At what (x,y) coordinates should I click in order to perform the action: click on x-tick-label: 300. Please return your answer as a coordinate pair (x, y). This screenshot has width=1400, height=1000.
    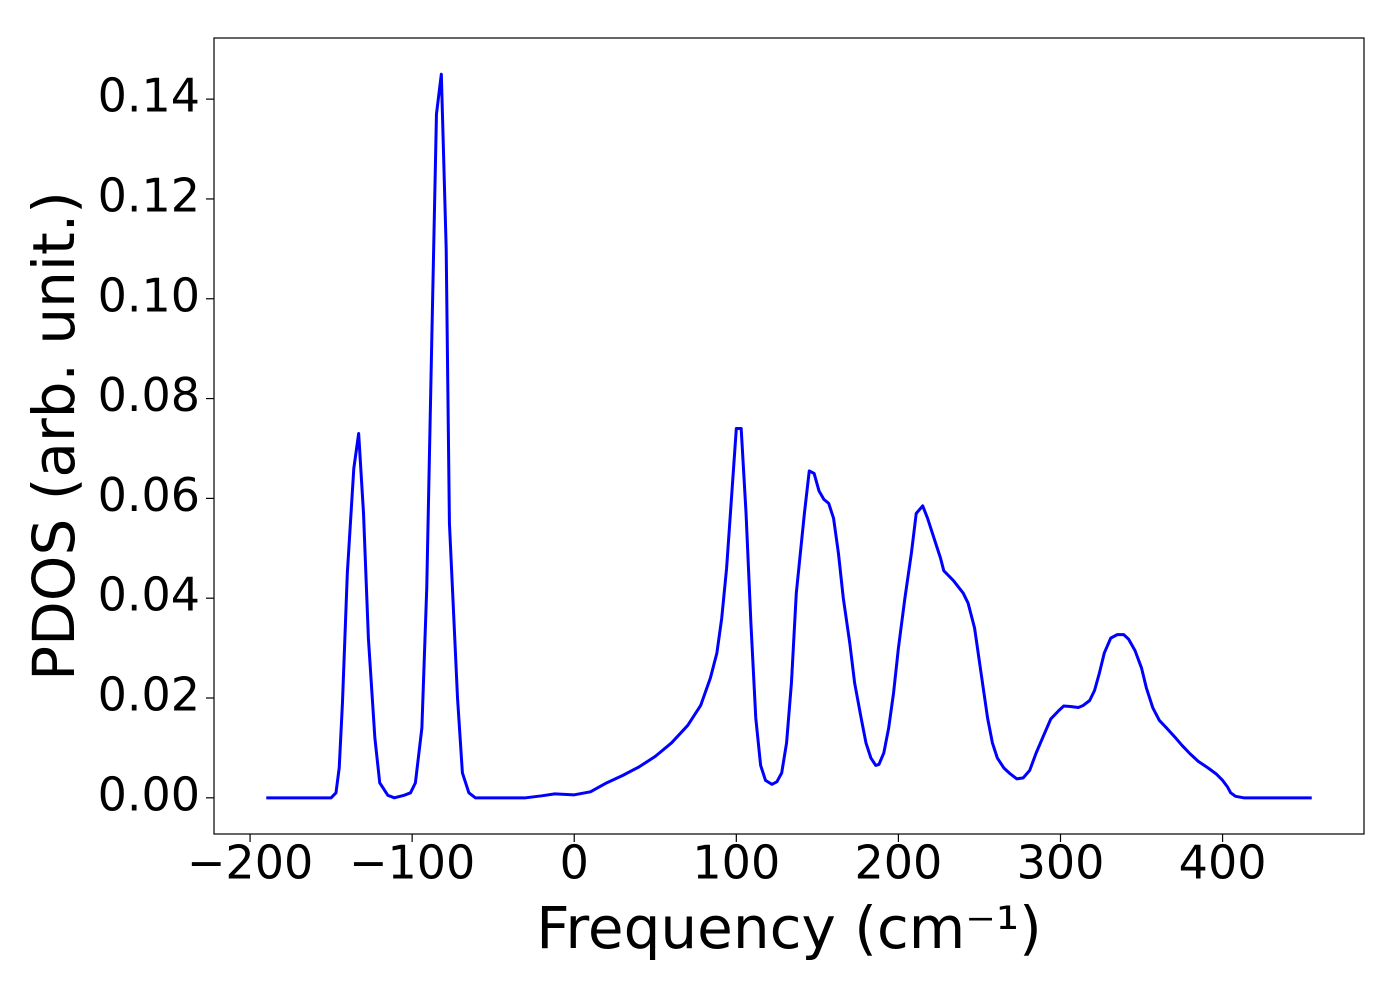
    Looking at the image, I should click on (1061, 863).